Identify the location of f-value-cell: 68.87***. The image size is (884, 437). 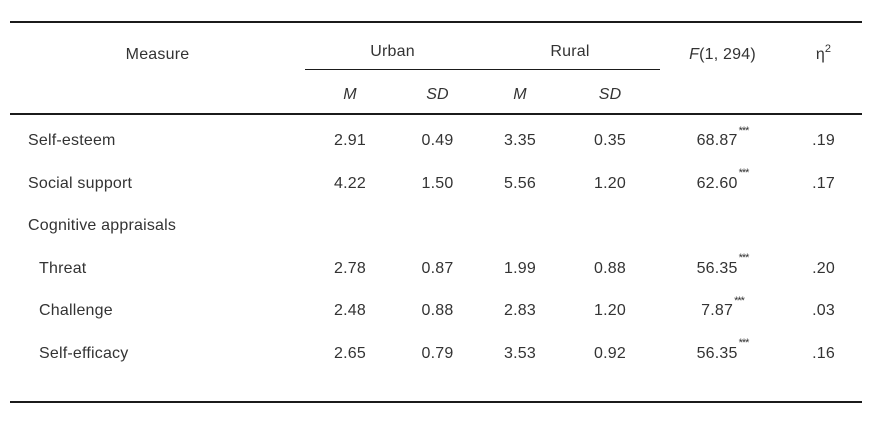
(722, 141).